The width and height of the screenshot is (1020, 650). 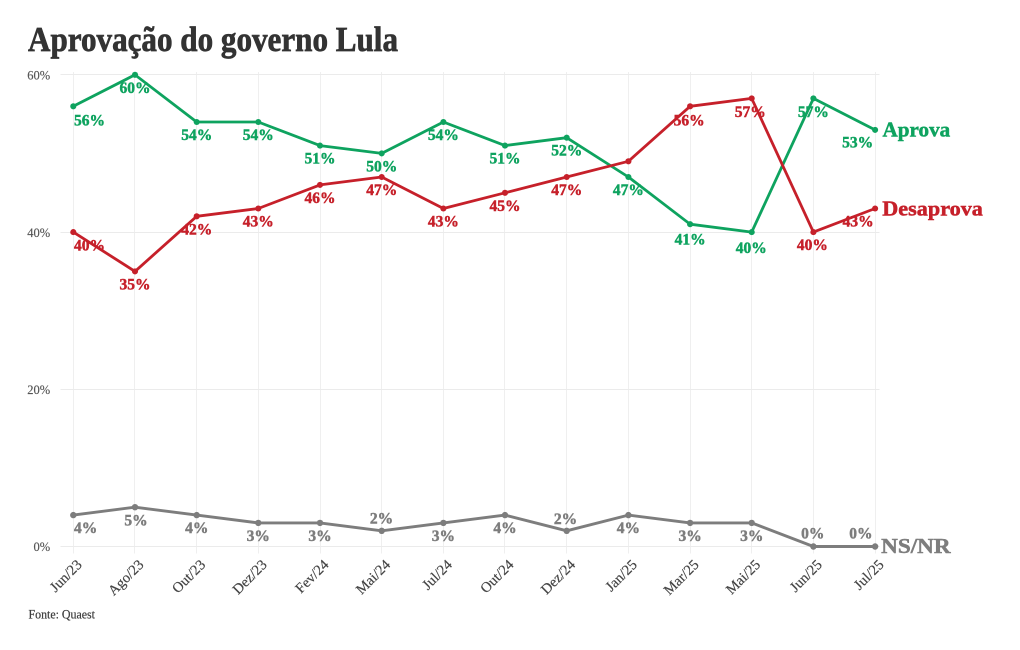 I want to click on svg-text: 20%, so click(x=38, y=390).